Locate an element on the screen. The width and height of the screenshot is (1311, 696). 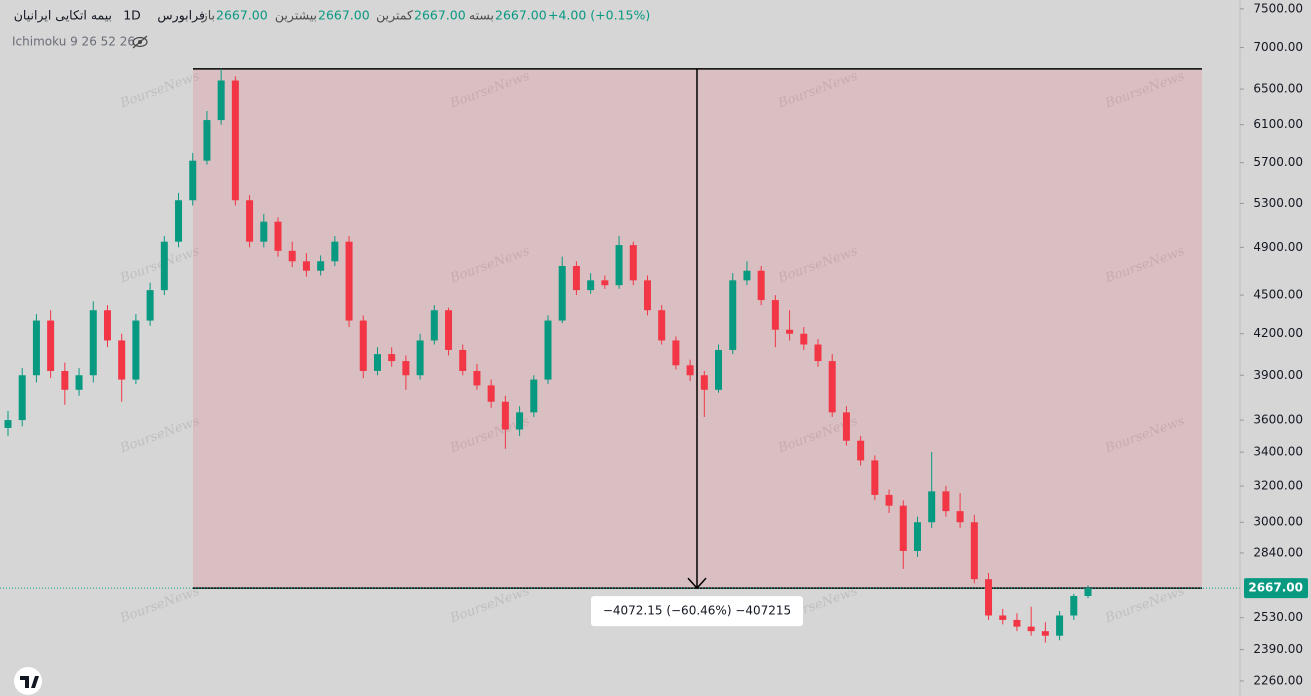
y-tick-label: 2840.00 is located at coordinates (1278, 552).